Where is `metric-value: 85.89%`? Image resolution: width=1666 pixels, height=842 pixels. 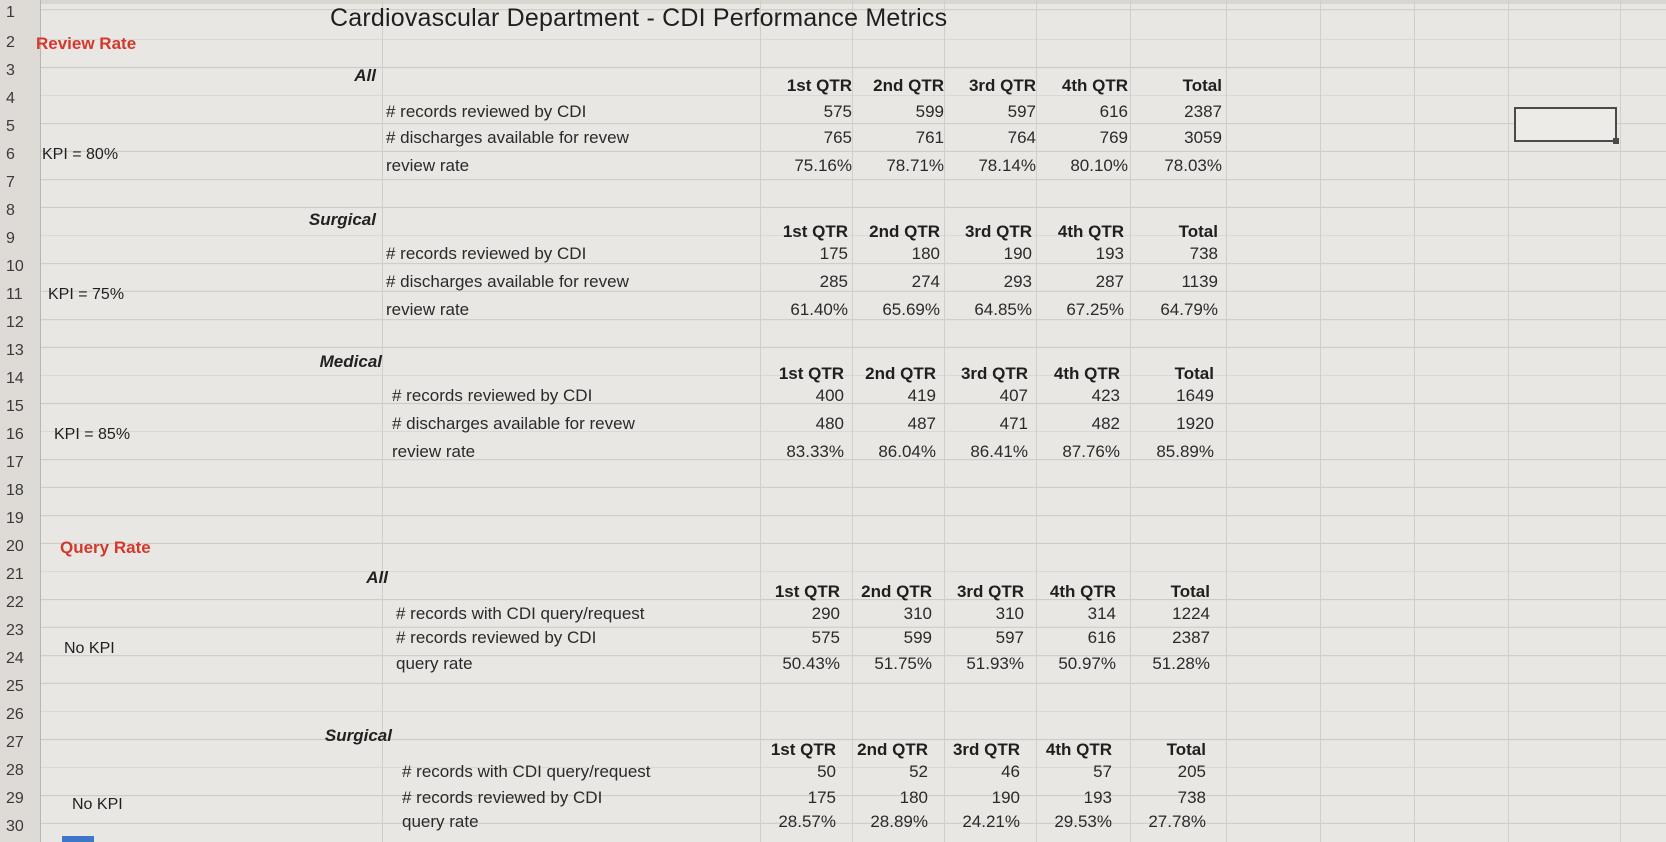 metric-value: 85.89% is located at coordinates (1185, 451).